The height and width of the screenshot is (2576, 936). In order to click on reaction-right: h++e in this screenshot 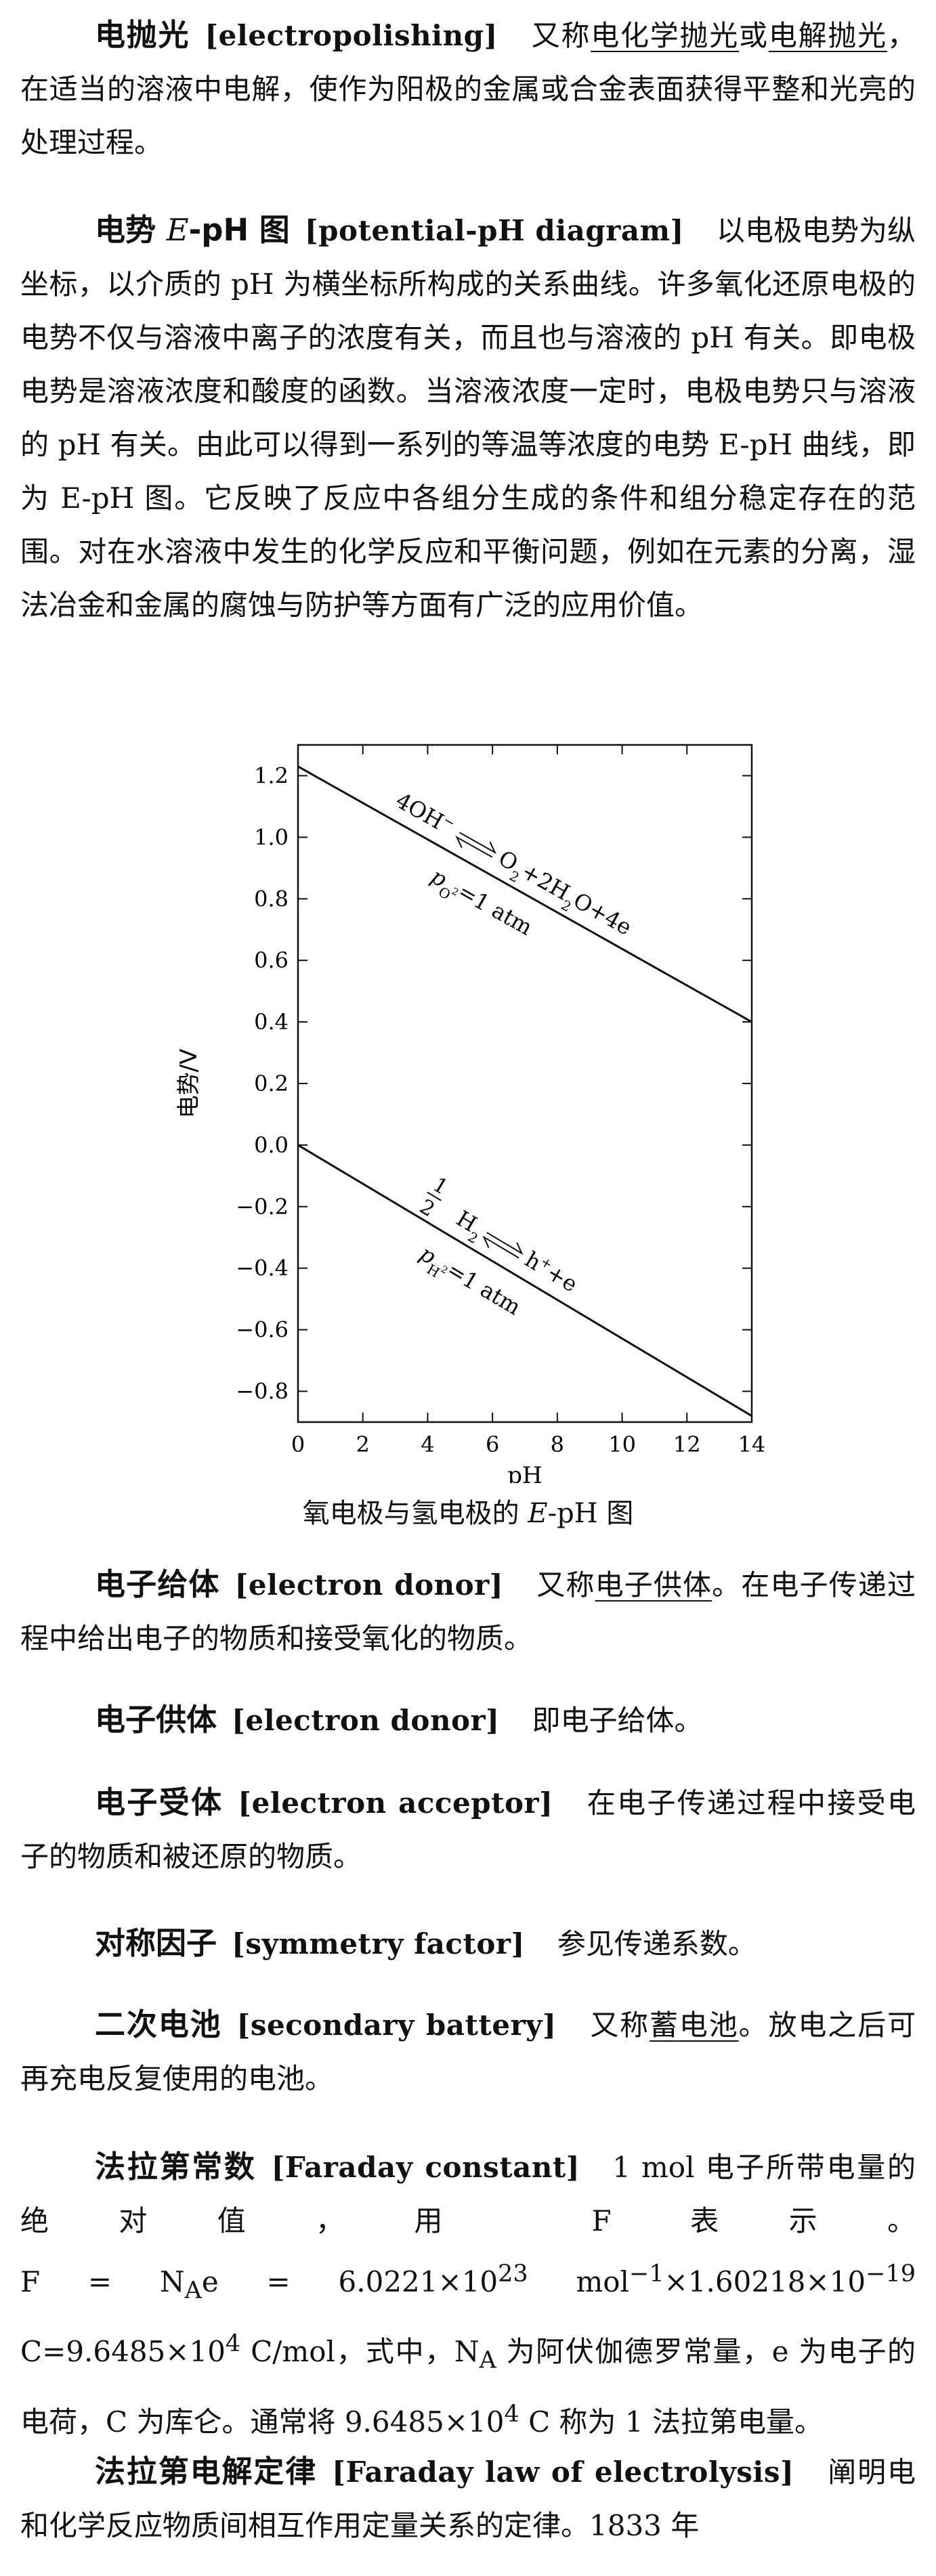, I will do `click(551, 1271)`.